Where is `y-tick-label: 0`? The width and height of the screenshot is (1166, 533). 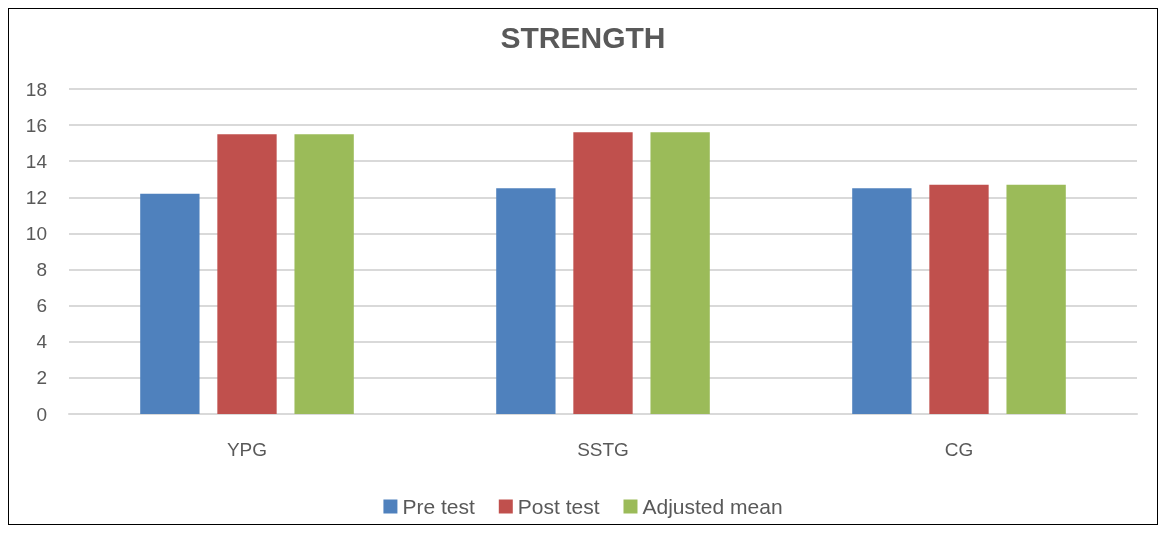 y-tick-label: 0 is located at coordinates (41, 414).